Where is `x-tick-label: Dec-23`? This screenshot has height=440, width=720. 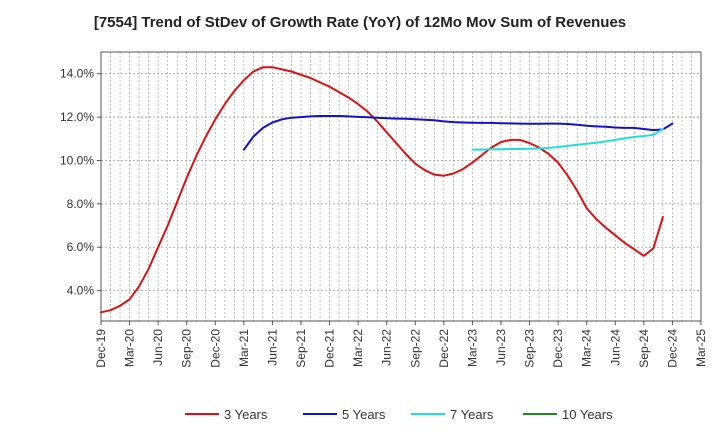 x-tick-label: Dec-23 is located at coordinates (558, 348).